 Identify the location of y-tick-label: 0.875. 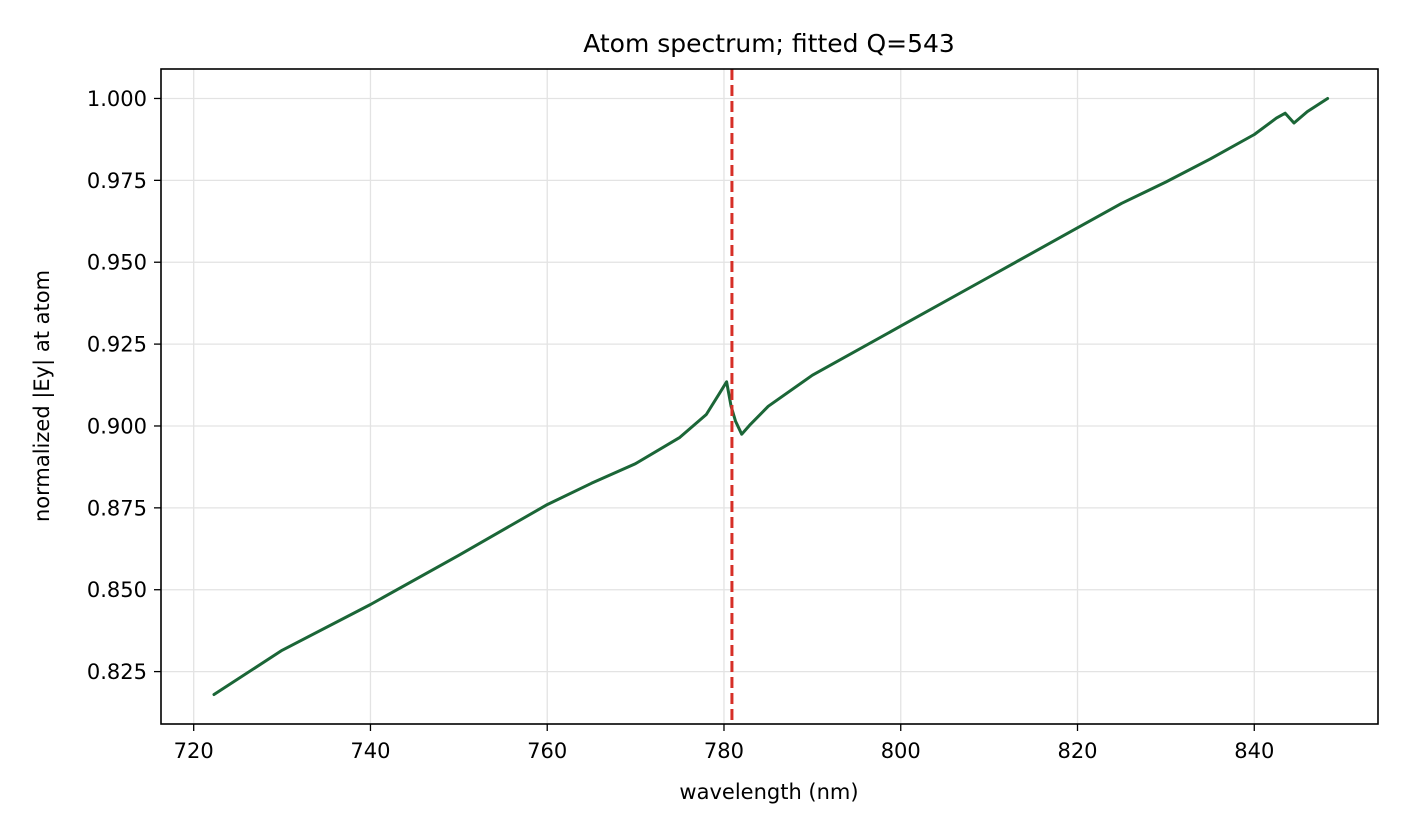
(117, 508).